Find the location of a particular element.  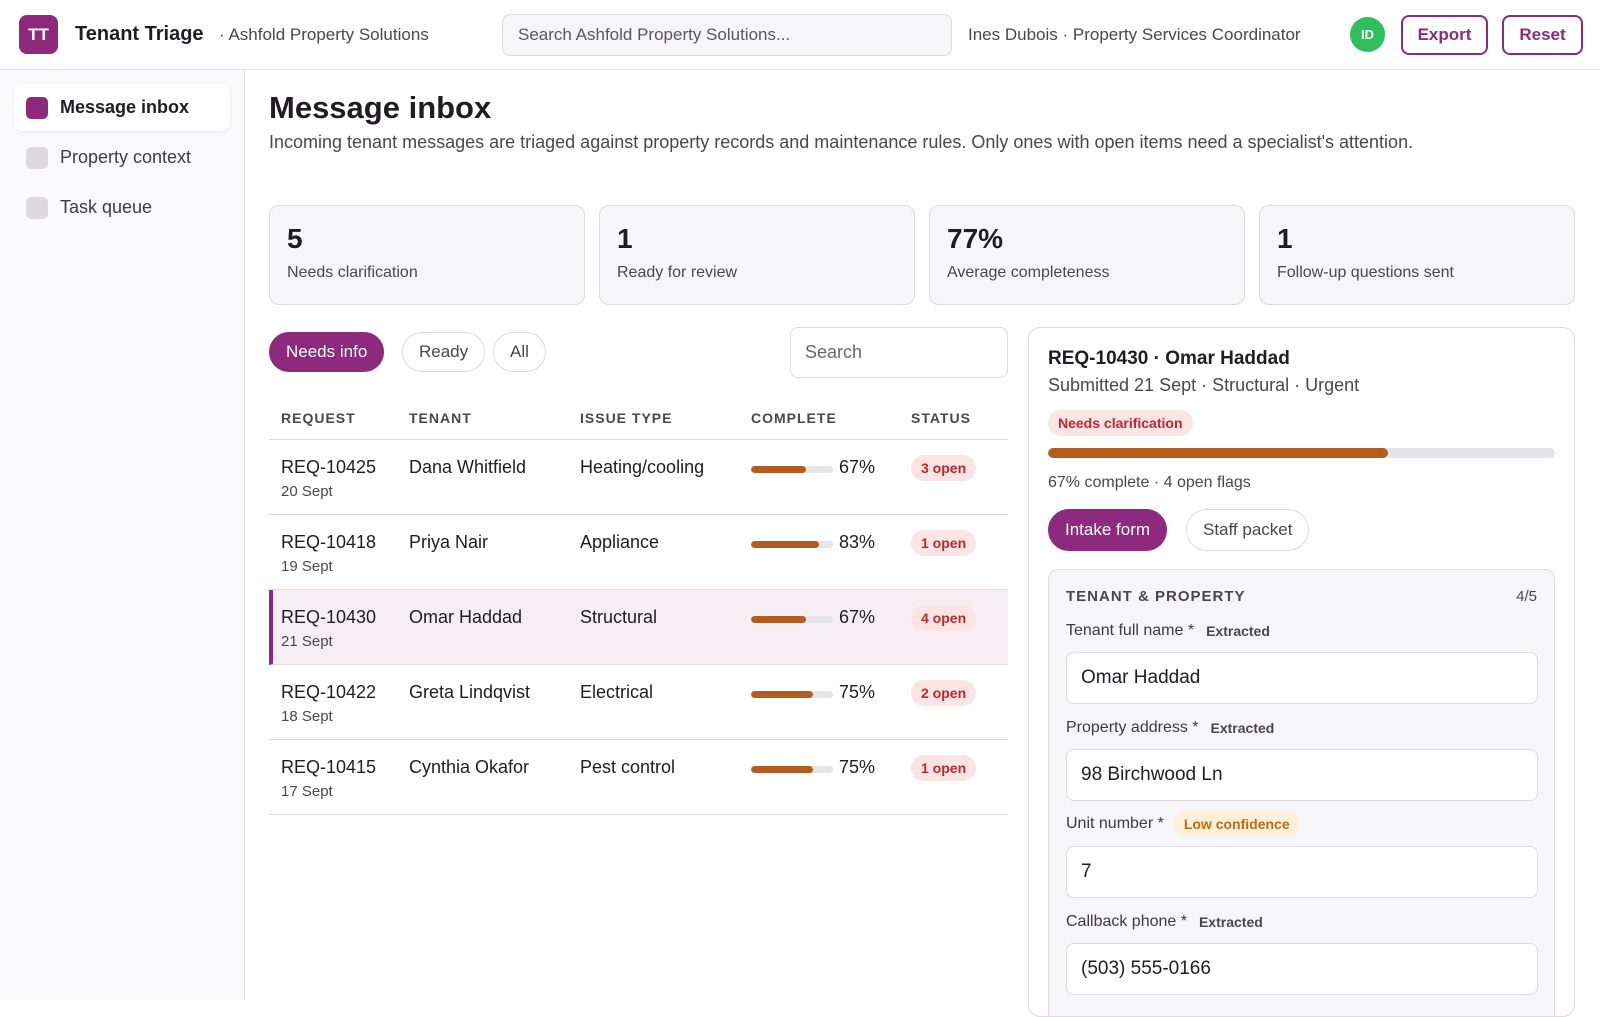

detail-title: REQ-10430 · Omar Haddad is located at coordinates (1169, 358).